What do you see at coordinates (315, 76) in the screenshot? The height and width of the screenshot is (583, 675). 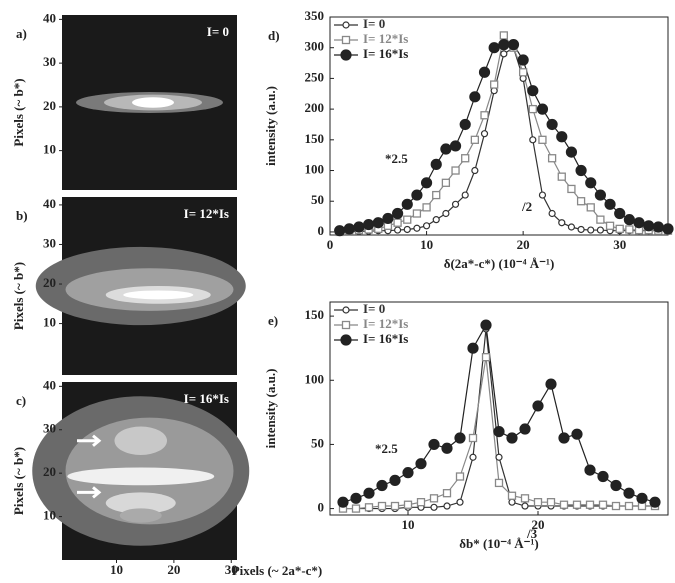 I see `y-tick-label: 250` at bounding box center [315, 76].